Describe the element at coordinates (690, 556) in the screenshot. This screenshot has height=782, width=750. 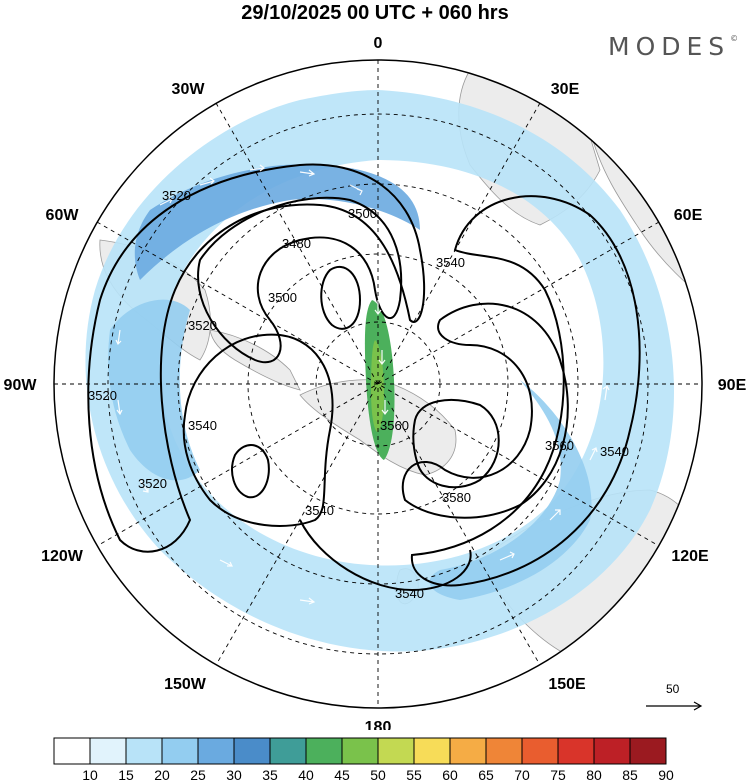
I see `lon-label-120e: 120E` at that location.